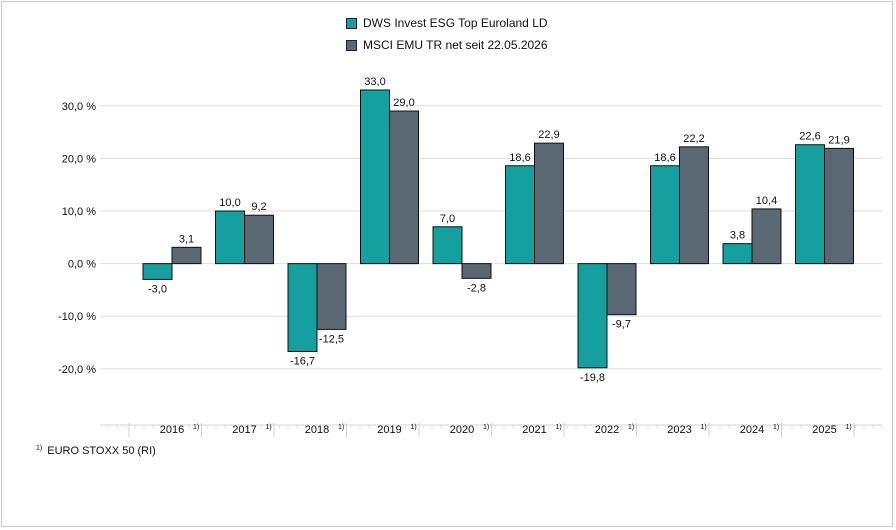 The width and height of the screenshot is (896, 530). Describe the element at coordinates (679, 430) in the screenshot. I see `x-tick-label: 2023` at that location.